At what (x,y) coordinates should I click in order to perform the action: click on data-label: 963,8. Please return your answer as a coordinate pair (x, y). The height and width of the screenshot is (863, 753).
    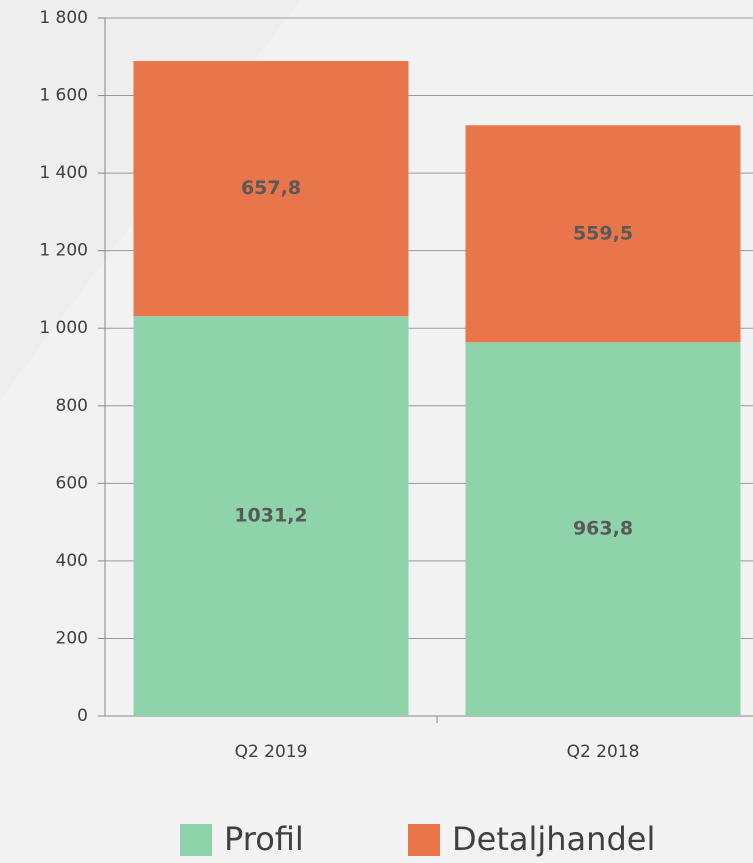
    Looking at the image, I should click on (603, 529).